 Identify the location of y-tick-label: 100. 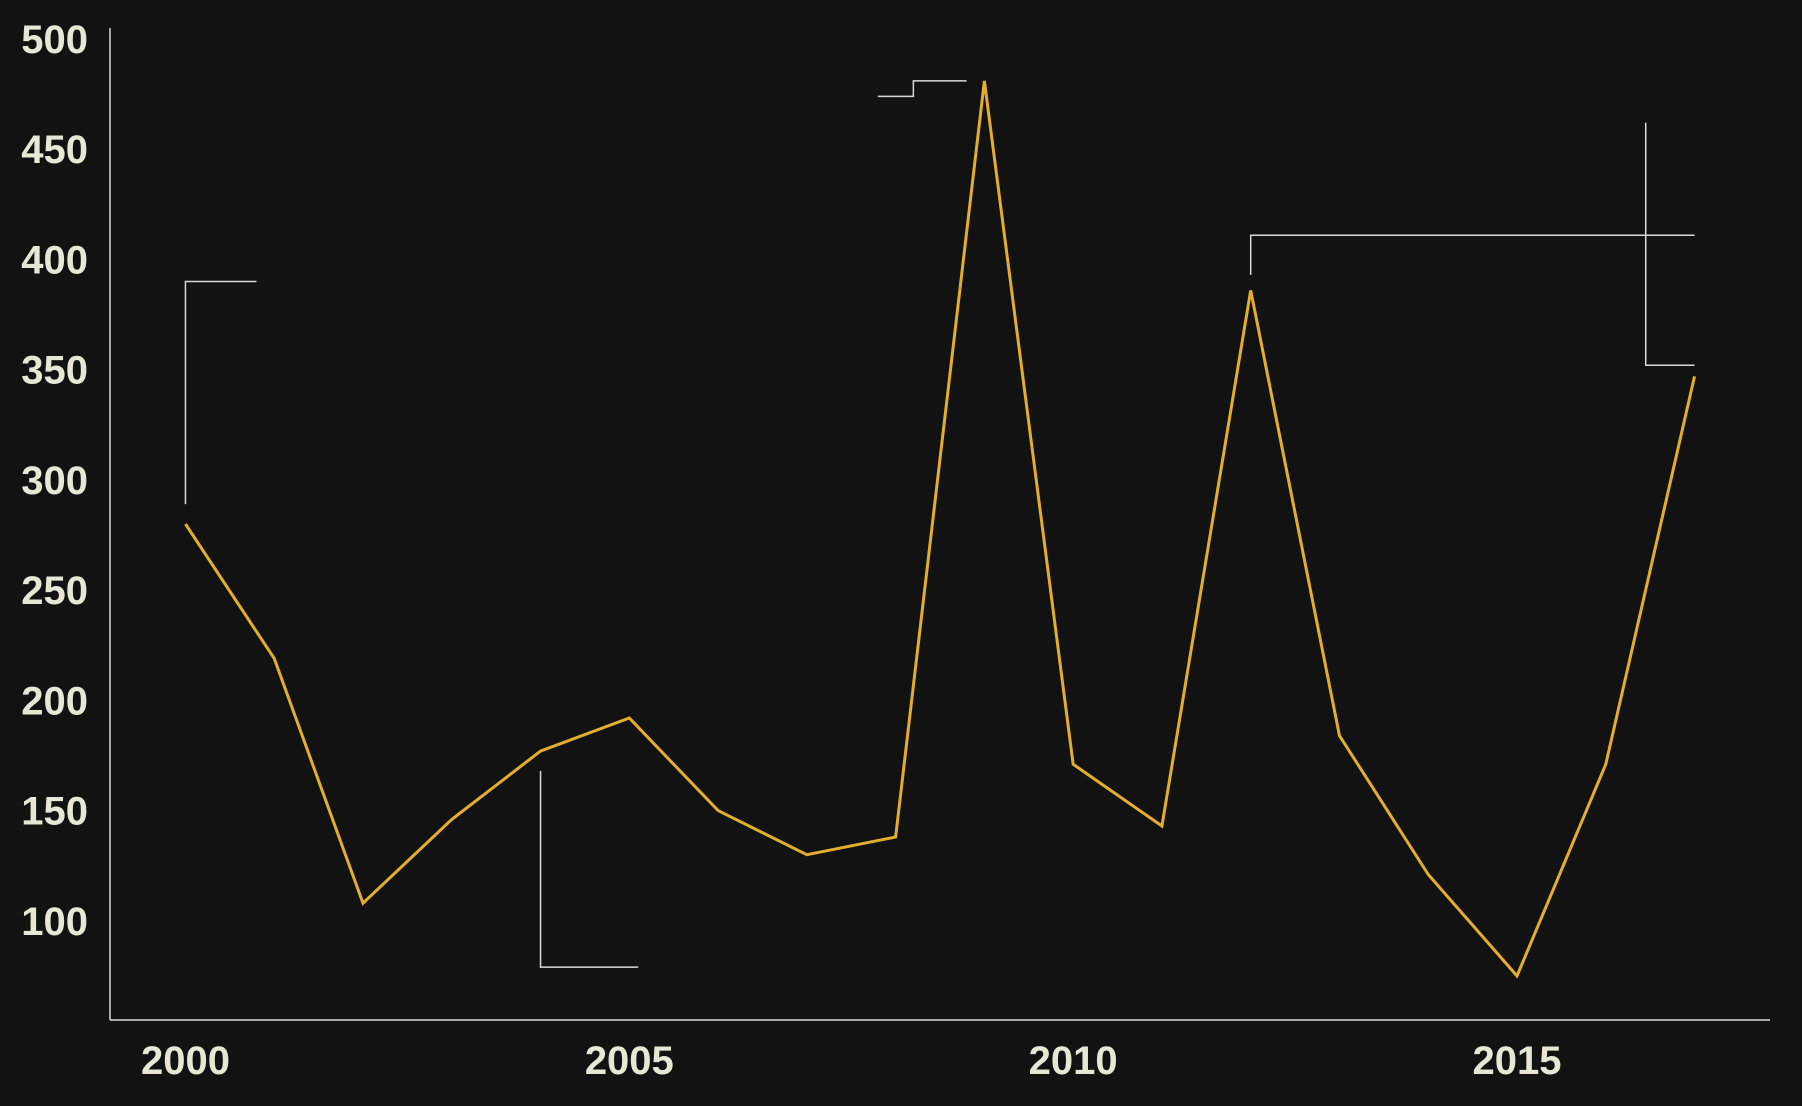
(54, 922).